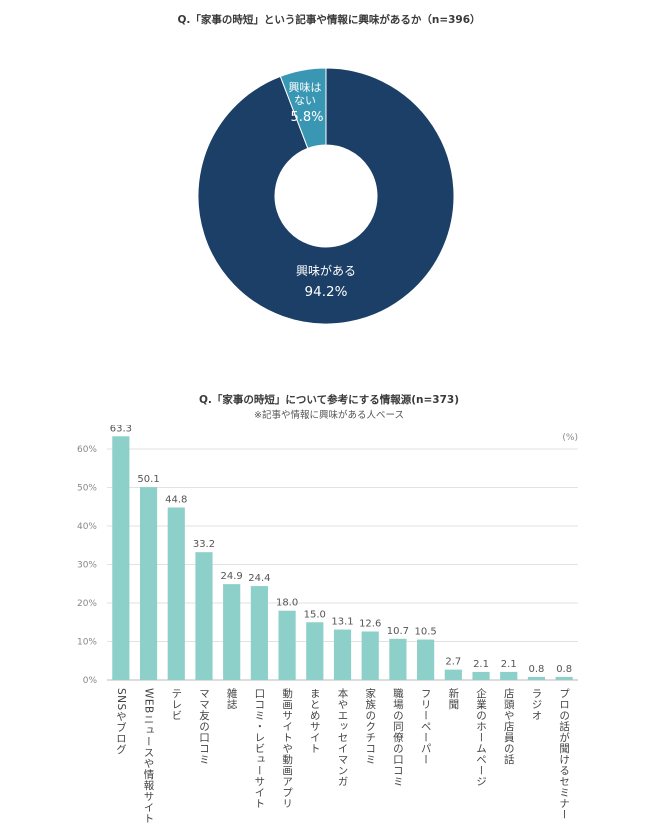  Describe the element at coordinates (87, 643) in the screenshot. I see `y-tick-label: 10%` at that location.